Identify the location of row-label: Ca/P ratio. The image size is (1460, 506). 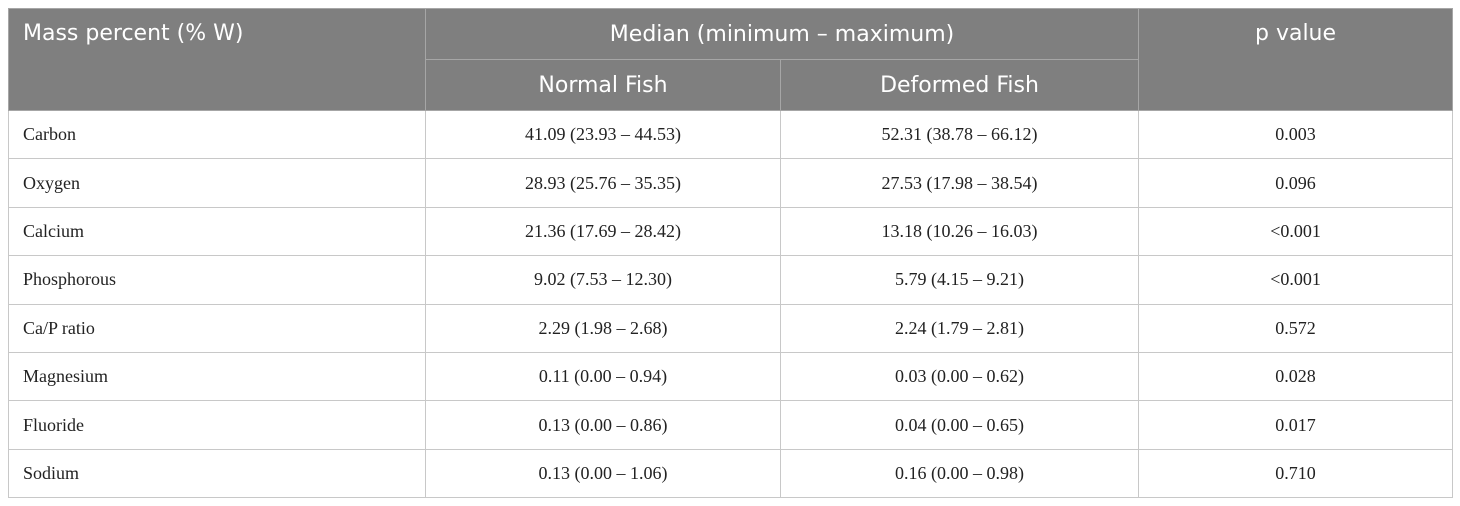
(217, 328).